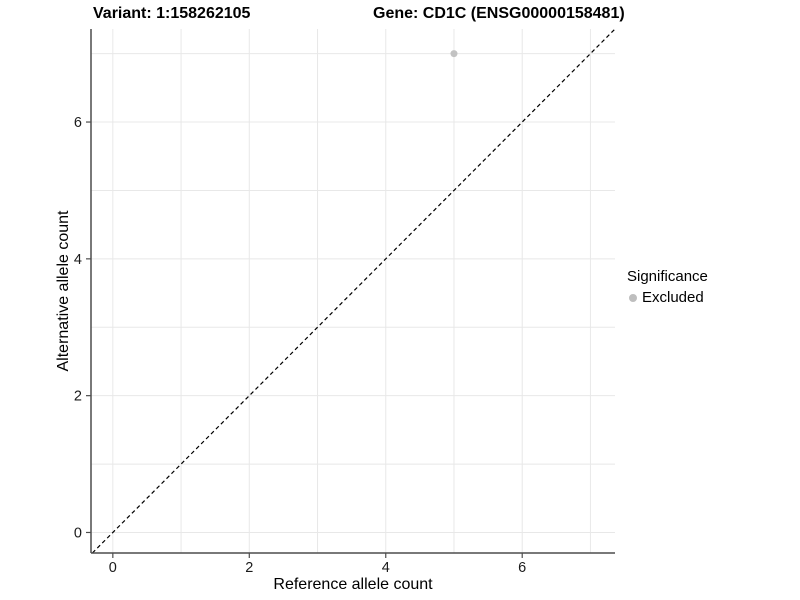 This screenshot has width=800, height=600. Describe the element at coordinates (78, 533) in the screenshot. I see `y-tick-label: 0` at that location.